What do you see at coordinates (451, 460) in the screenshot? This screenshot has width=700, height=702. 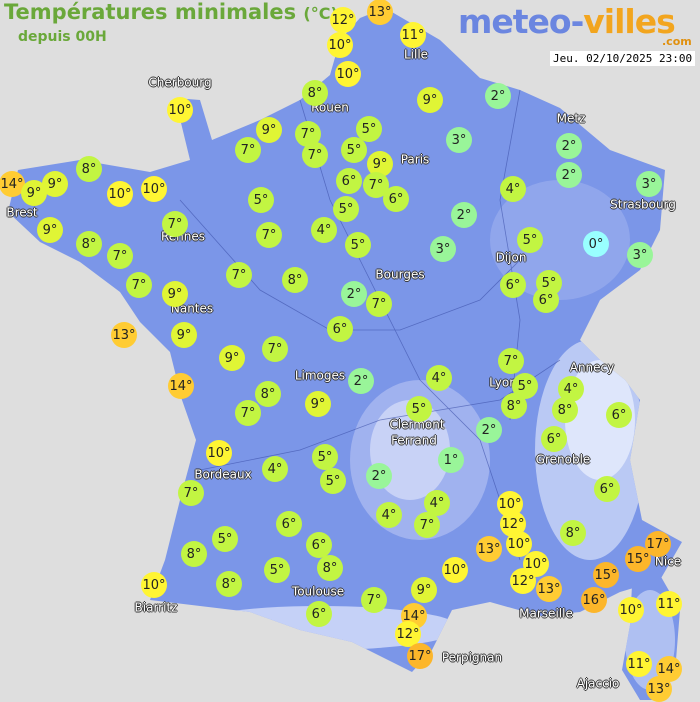 I see `temperature-marker: 1°` at bounding box center [451, 460].